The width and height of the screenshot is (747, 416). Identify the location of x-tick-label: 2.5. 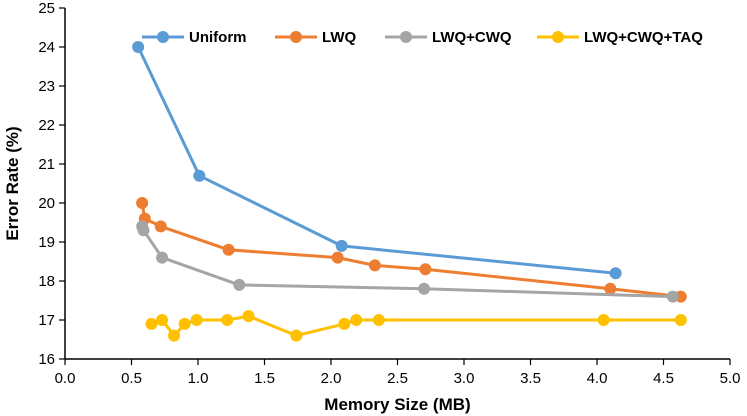
(397, 378).